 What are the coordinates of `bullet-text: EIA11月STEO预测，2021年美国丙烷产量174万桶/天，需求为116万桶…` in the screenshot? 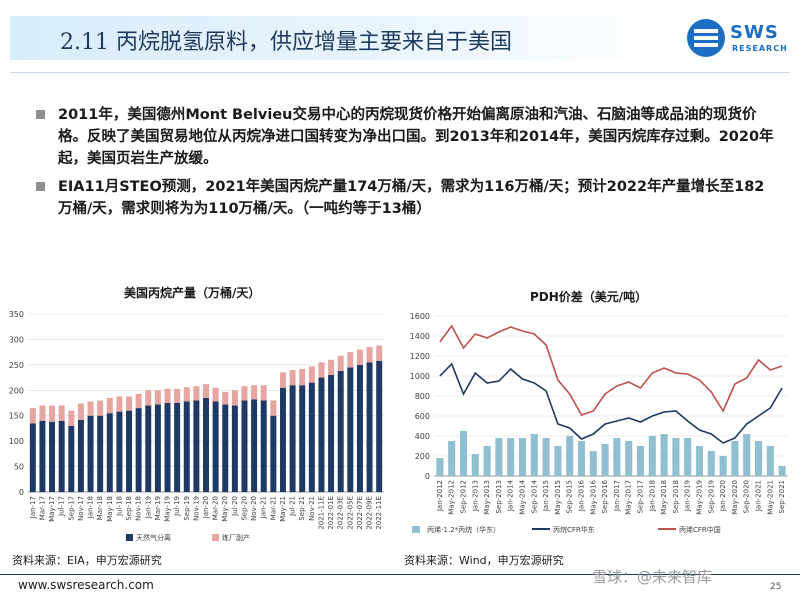 It's located at (411, 198).